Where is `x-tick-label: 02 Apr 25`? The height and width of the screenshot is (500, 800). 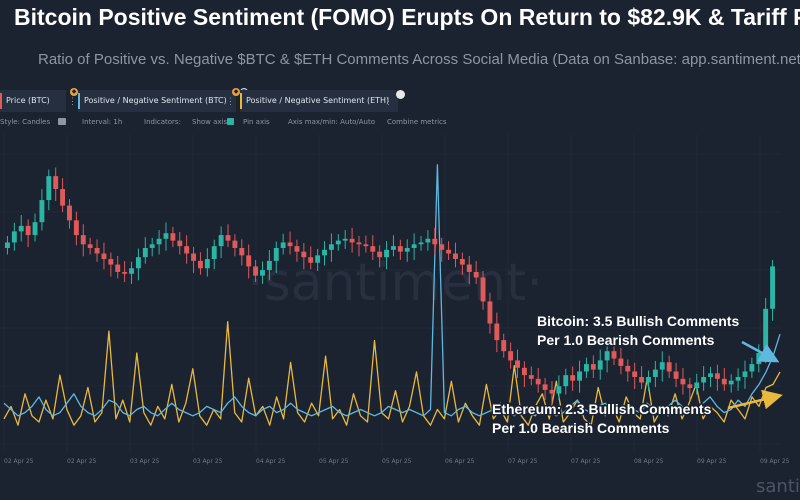
x-tick-label: 02 Apr 25 is located at coordinates (82, 461).